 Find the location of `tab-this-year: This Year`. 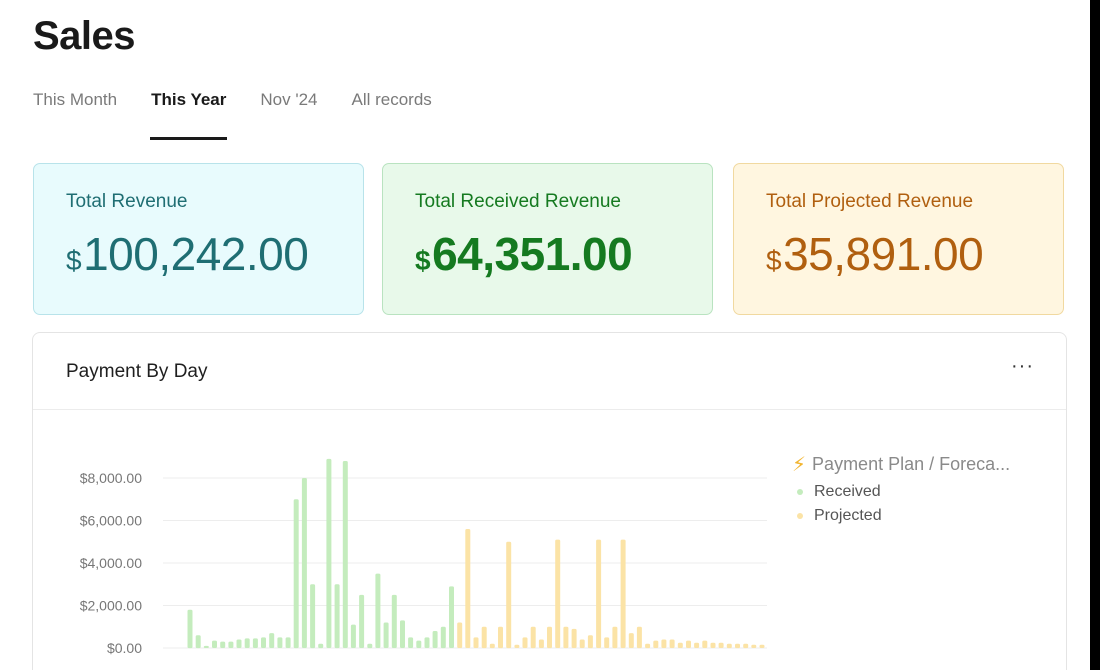

tab-this-year: This Year is located at coordinates (189, 114).